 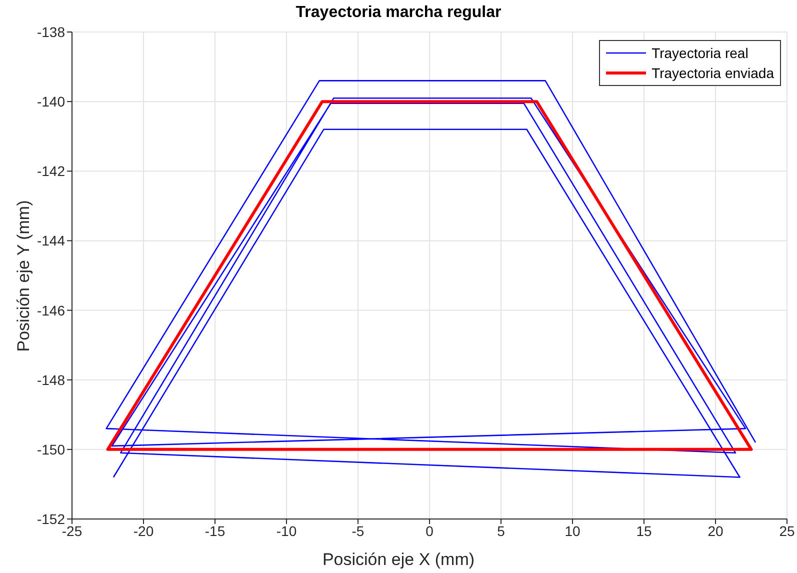 I want to click on x-tick-label: 0, so click(x=430, y=530).